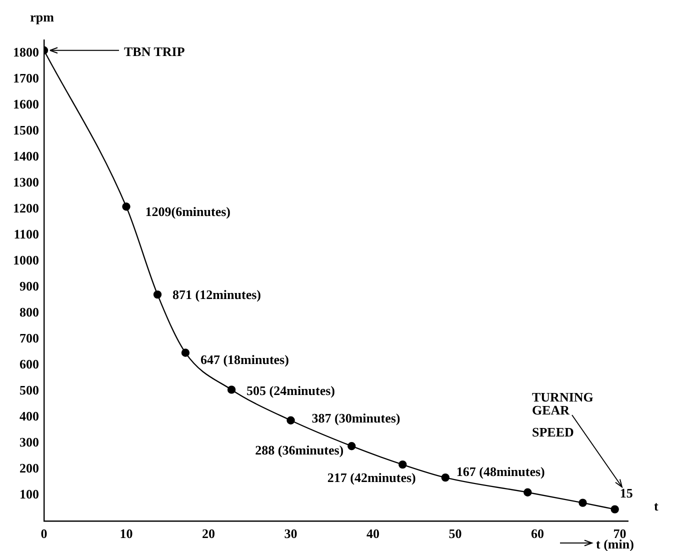 This screenshot has height=551, width=678. I want to click on annotation: 15, so click(627, 493).